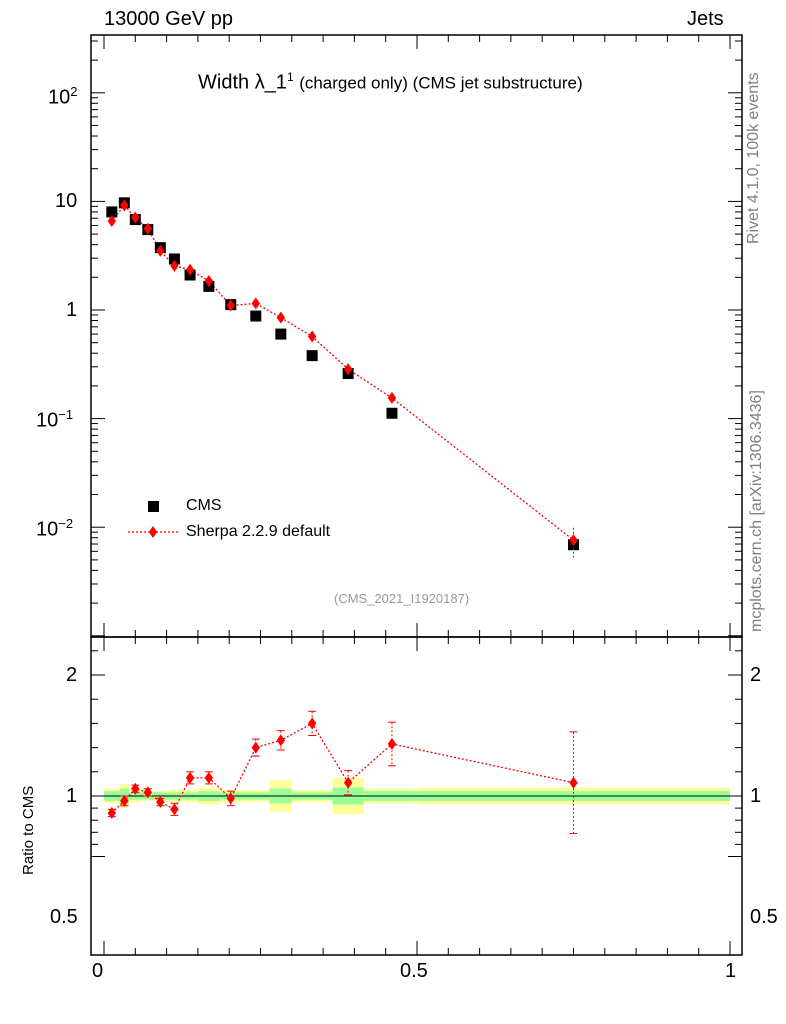 Image resolution: width=786 pixels, height=1024 pixels. I want to click on legend-label-cms: CMS, so click(204, 505).